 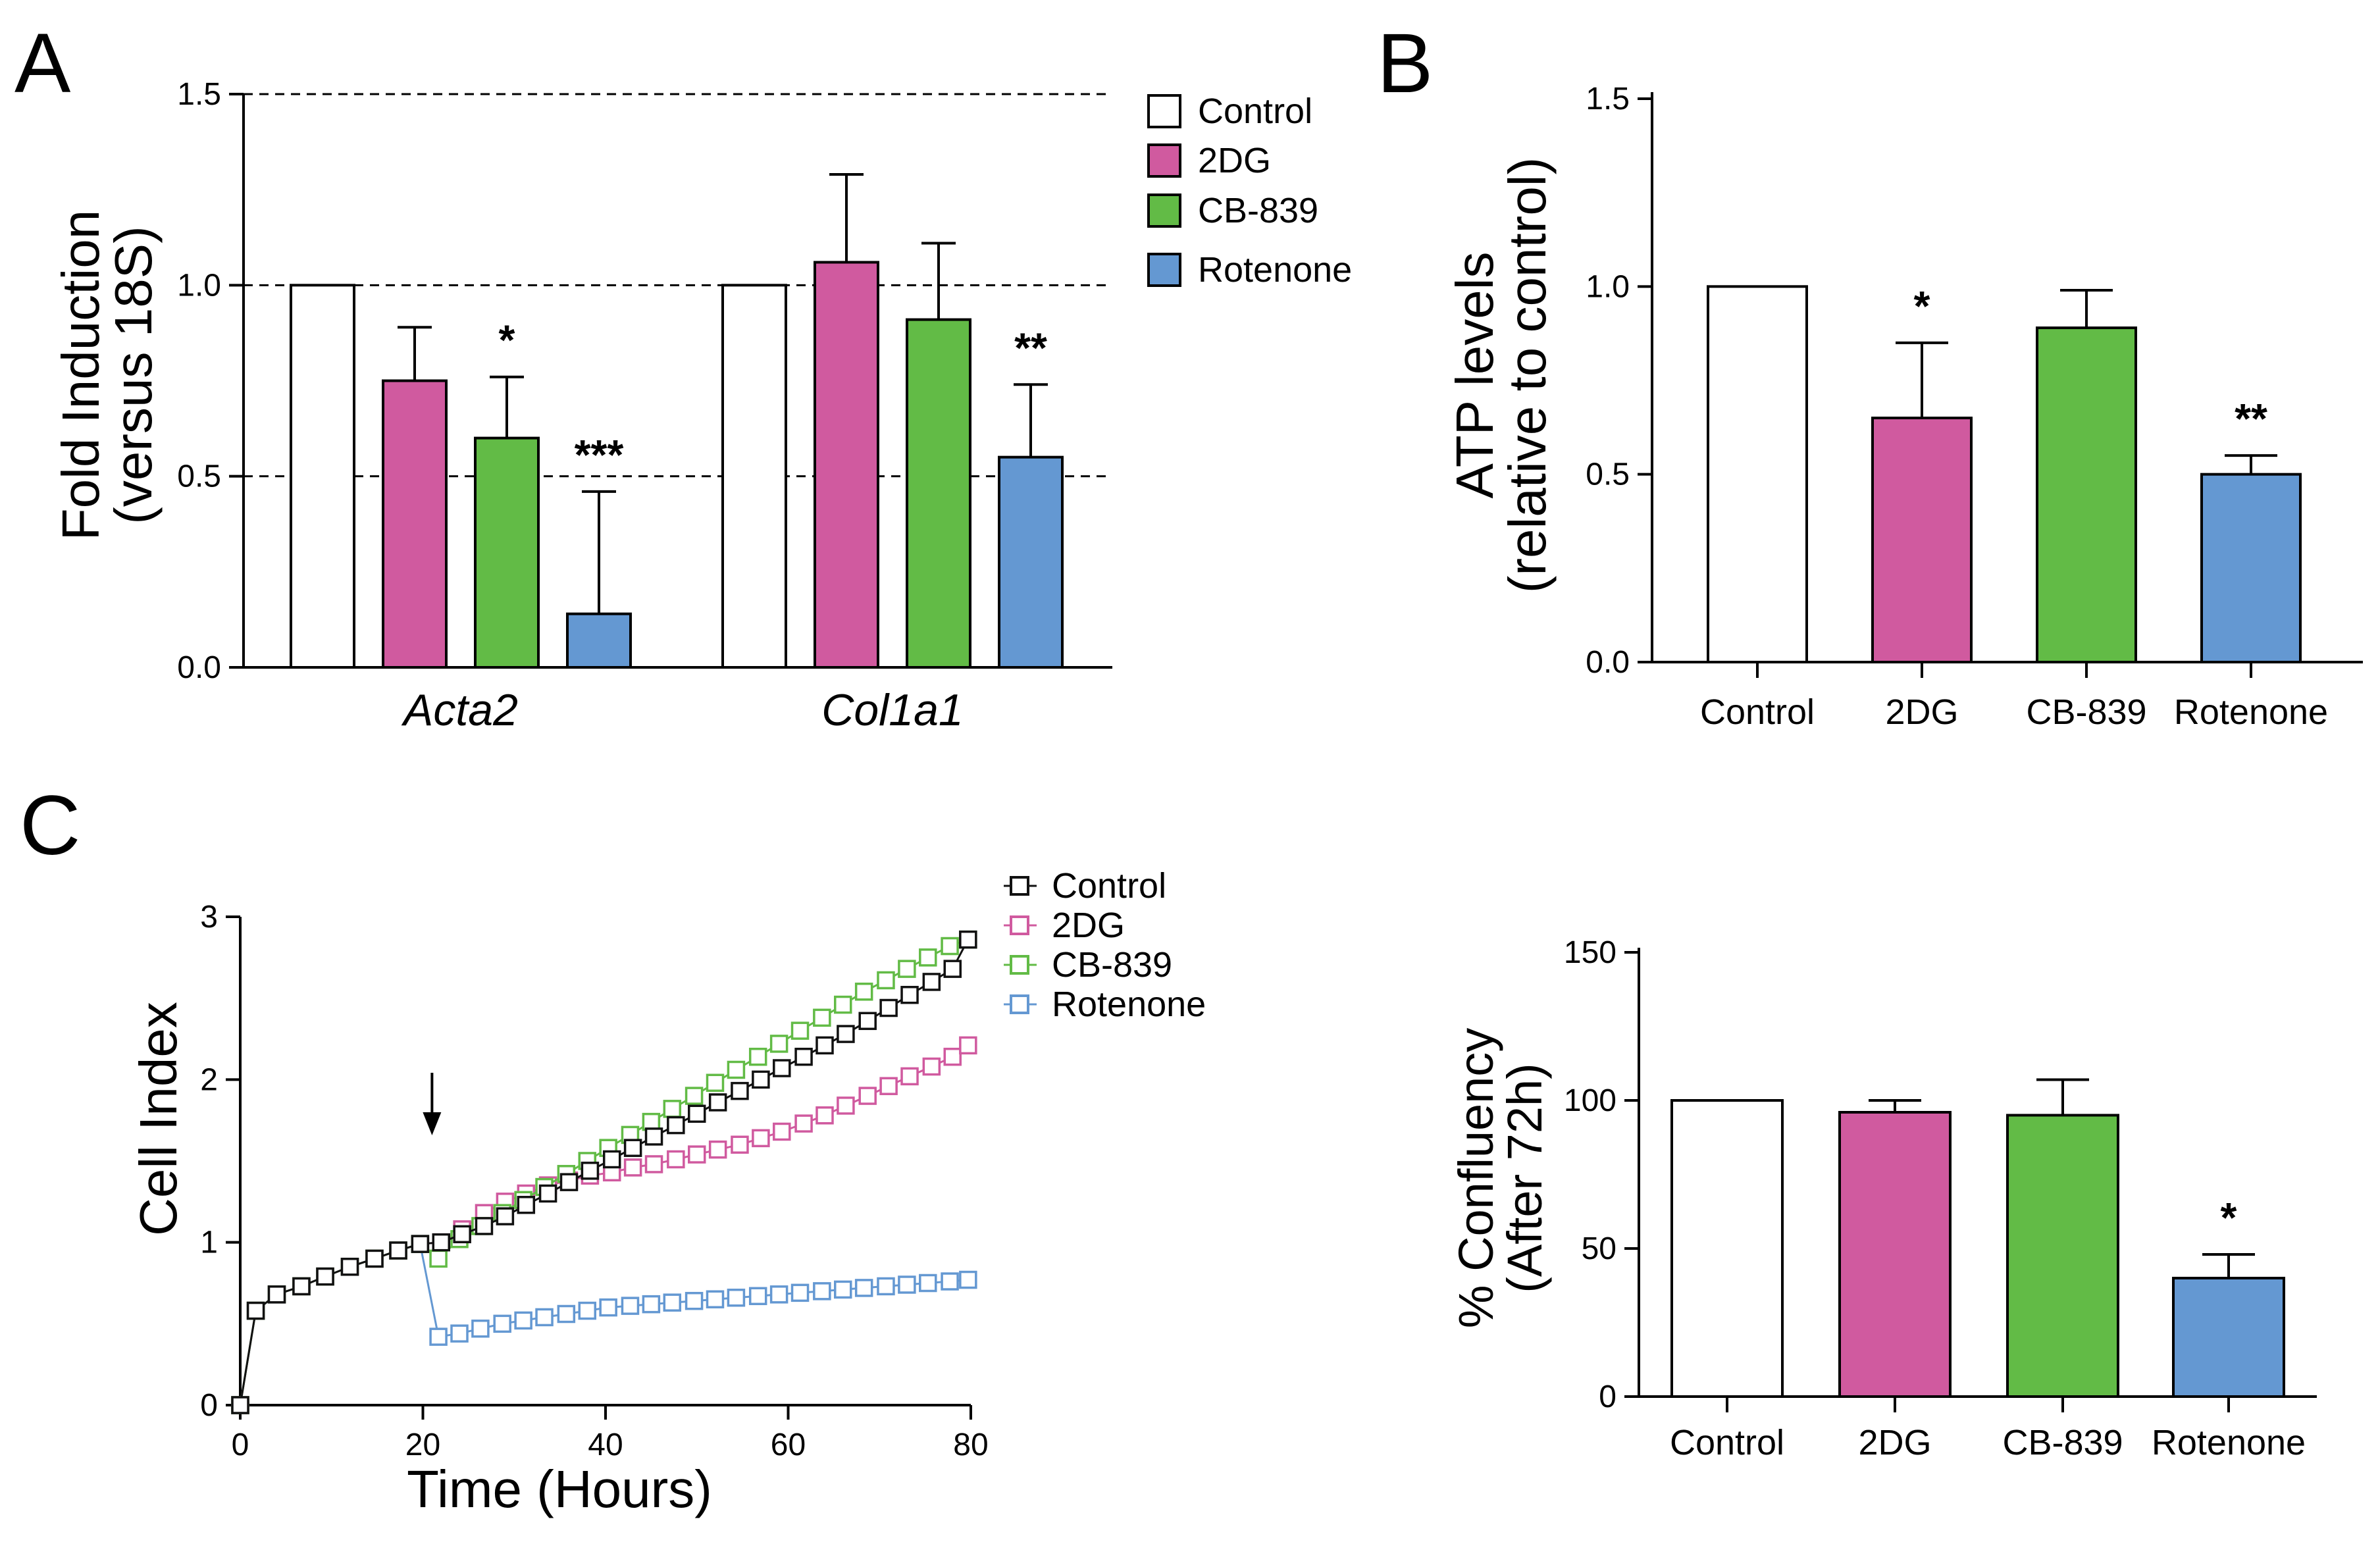 I want to click on panel-c-y-tick-label: 1, so click(x=209, y=1242).